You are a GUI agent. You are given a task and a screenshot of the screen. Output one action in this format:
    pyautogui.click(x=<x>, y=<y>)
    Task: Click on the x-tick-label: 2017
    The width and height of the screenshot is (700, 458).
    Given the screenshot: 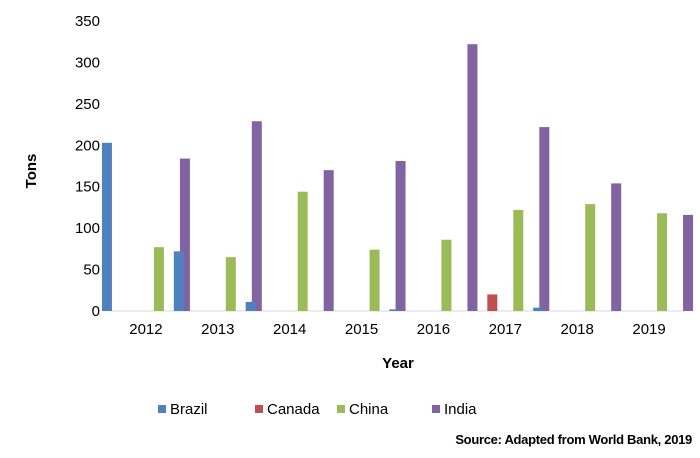 What is the action you would take?
    pyautogui.click(x=505, y=329)
    